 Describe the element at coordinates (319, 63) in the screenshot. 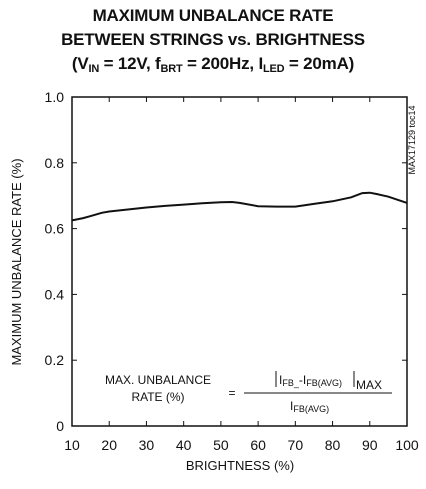

I see `title-ma: = 20mA)` at that location.